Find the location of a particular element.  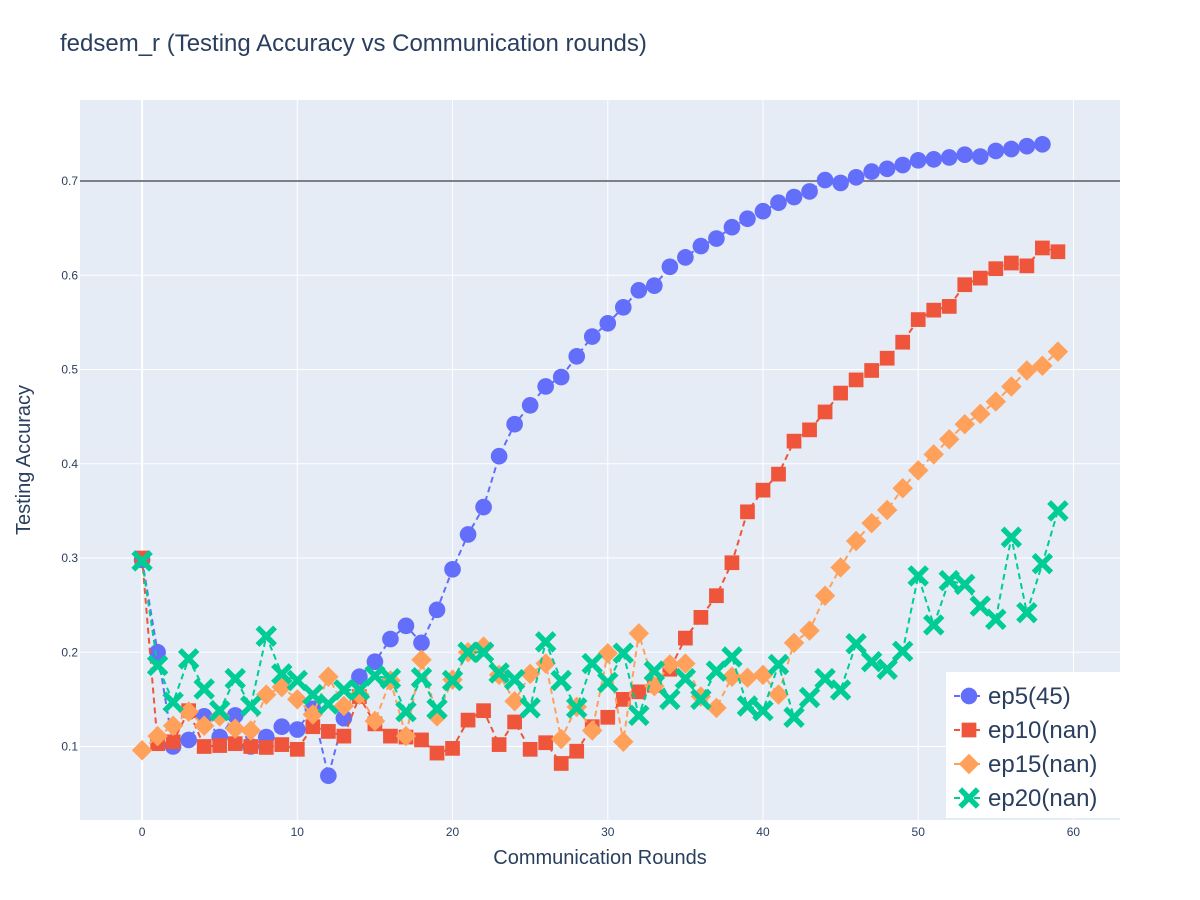

x-axis-title: Communication Rounds is located at coordinates (599, 858).